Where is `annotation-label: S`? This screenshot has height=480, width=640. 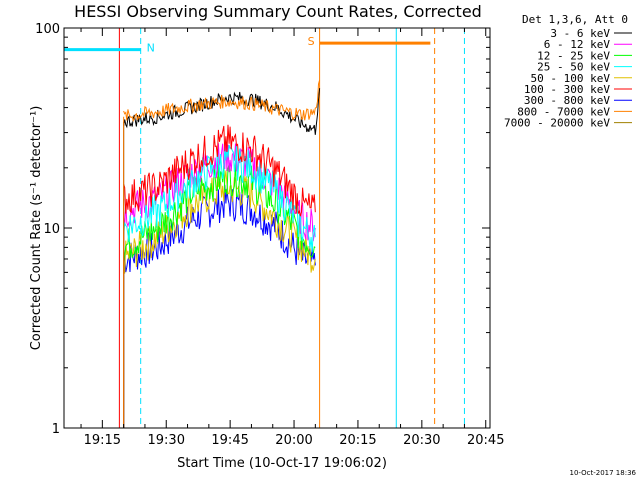
annotation-label: S is located at coordinates (311, 41).